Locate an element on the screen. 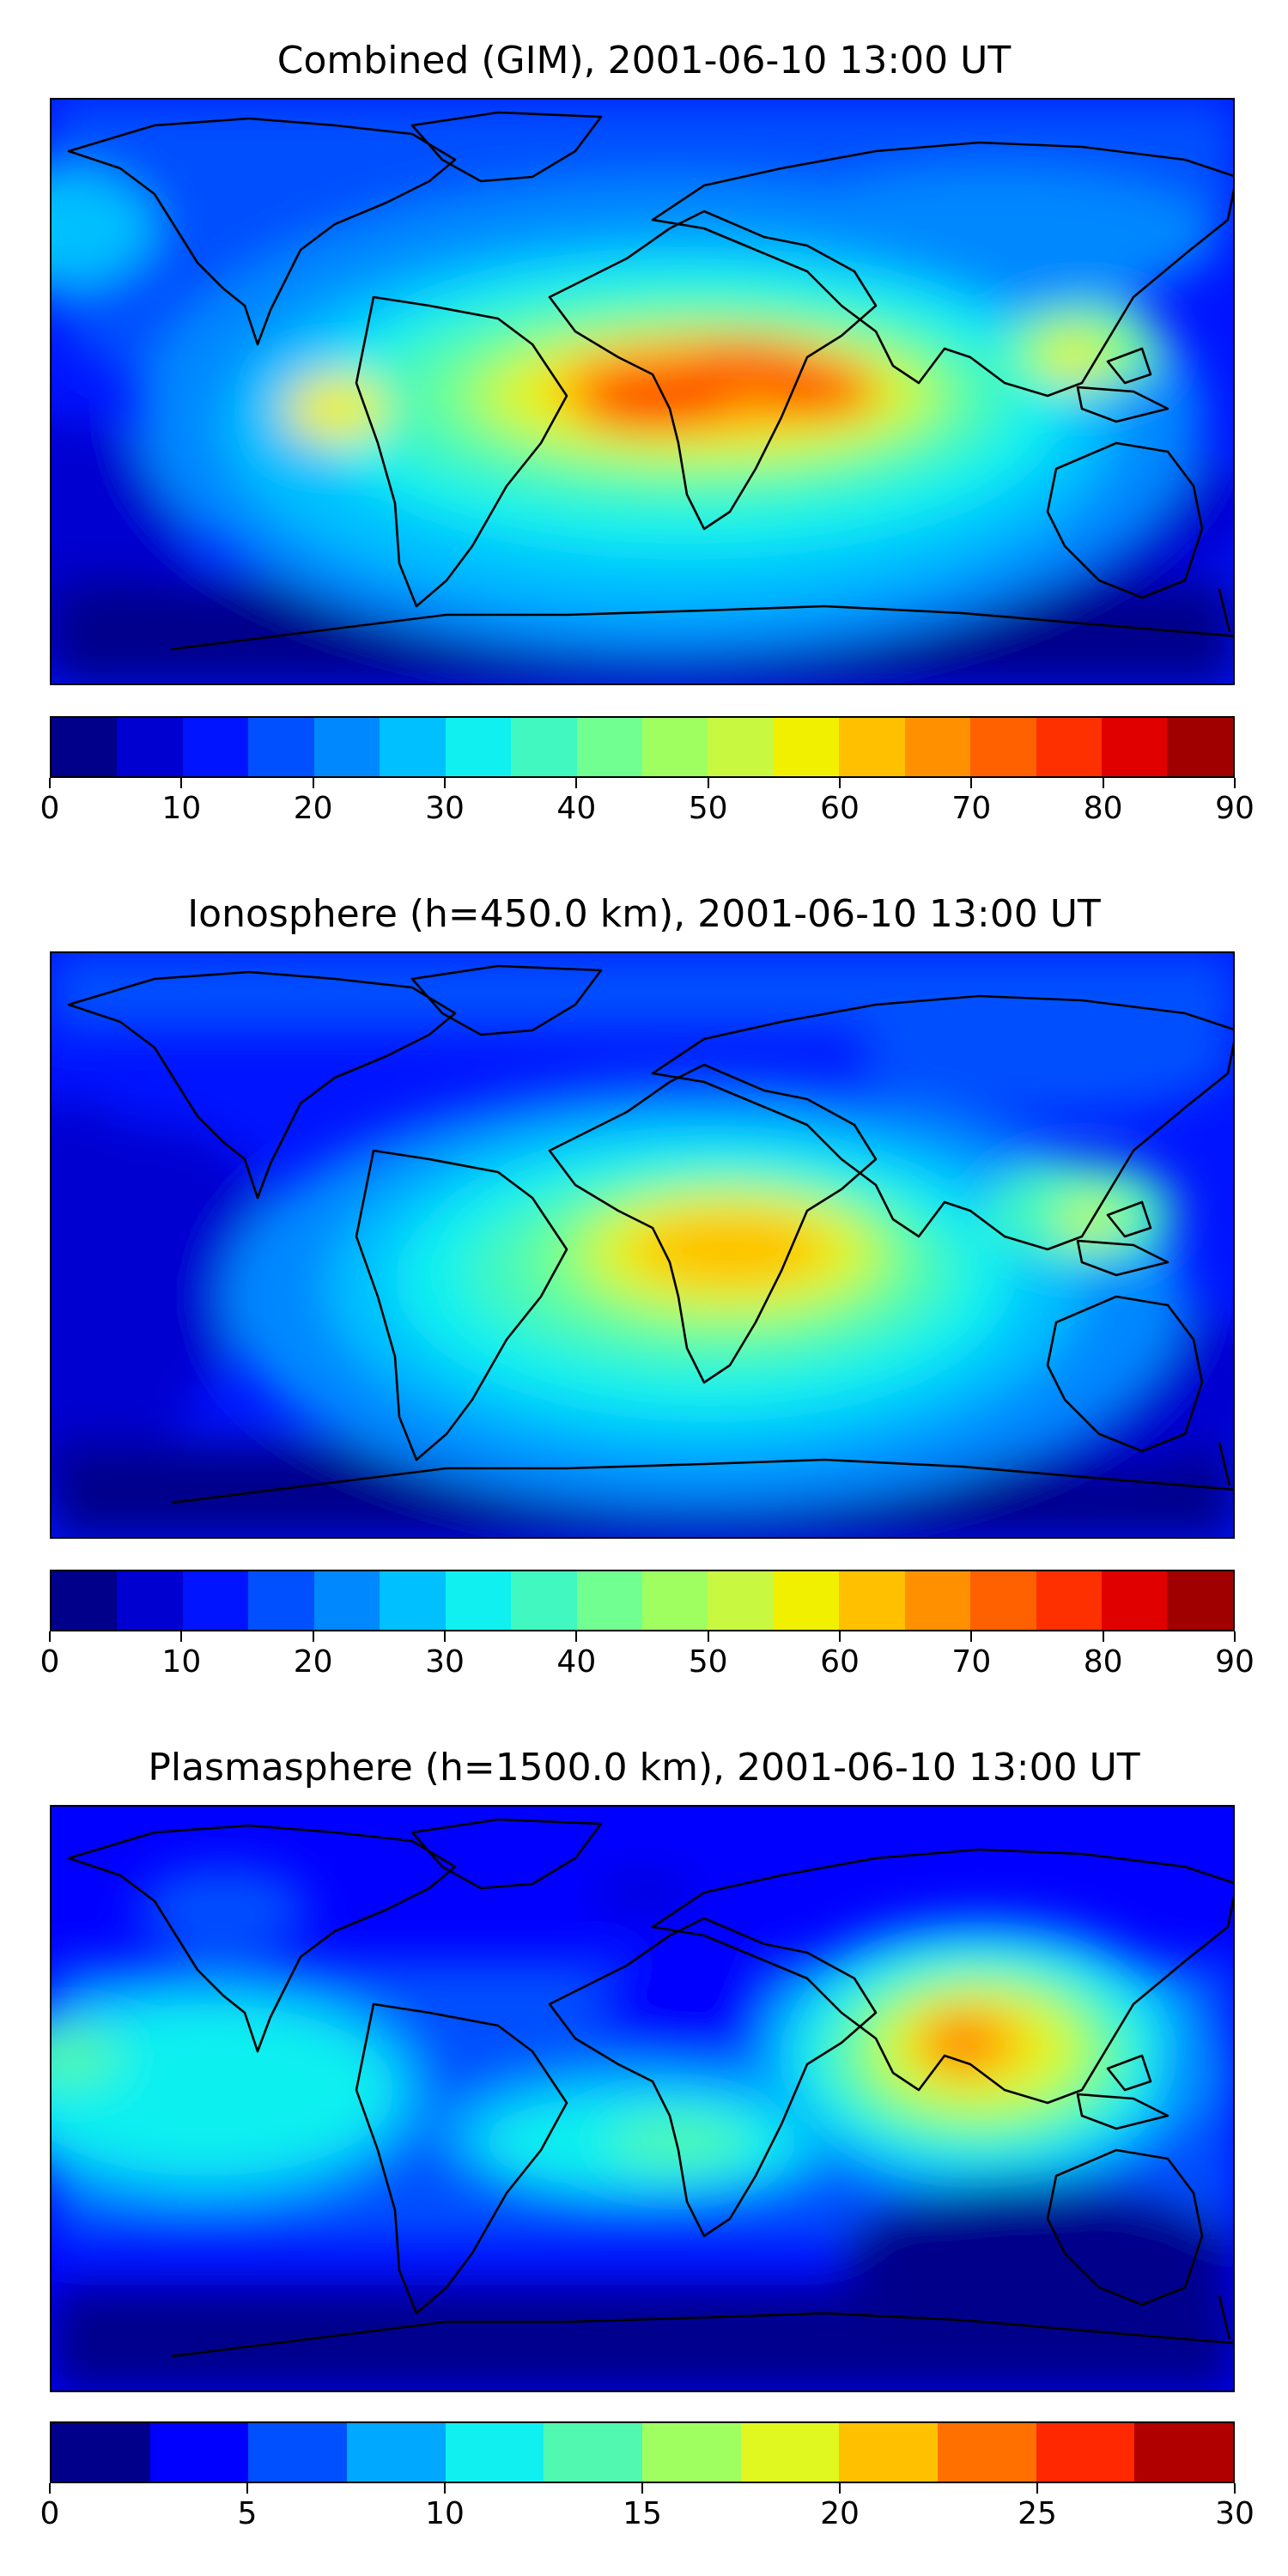 This screenshot has width=1288, height=2576. panel-2-colorbar-ticks: 0 10 20 30 40 50 60 70 80 90 is located at coordinates (647, 1657).